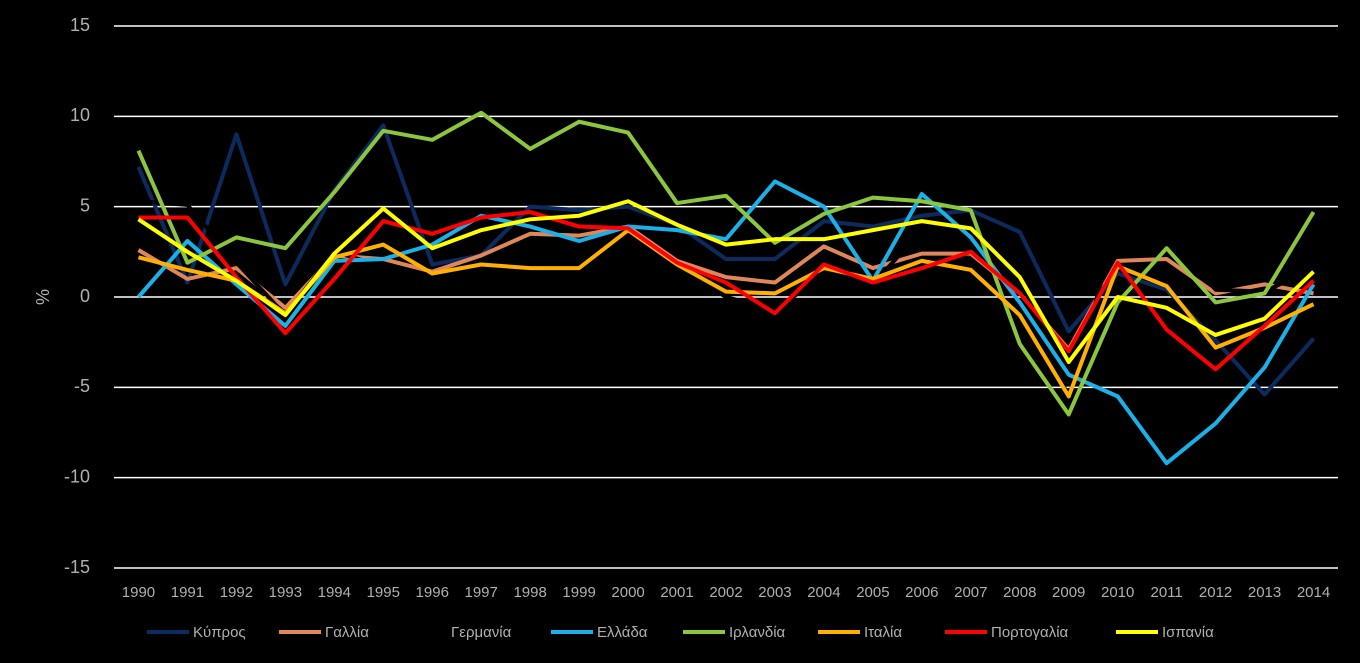 The width and height of the screenshot is (1360, 663). I want to click on y-tick-label: 5, so click(85, 205).